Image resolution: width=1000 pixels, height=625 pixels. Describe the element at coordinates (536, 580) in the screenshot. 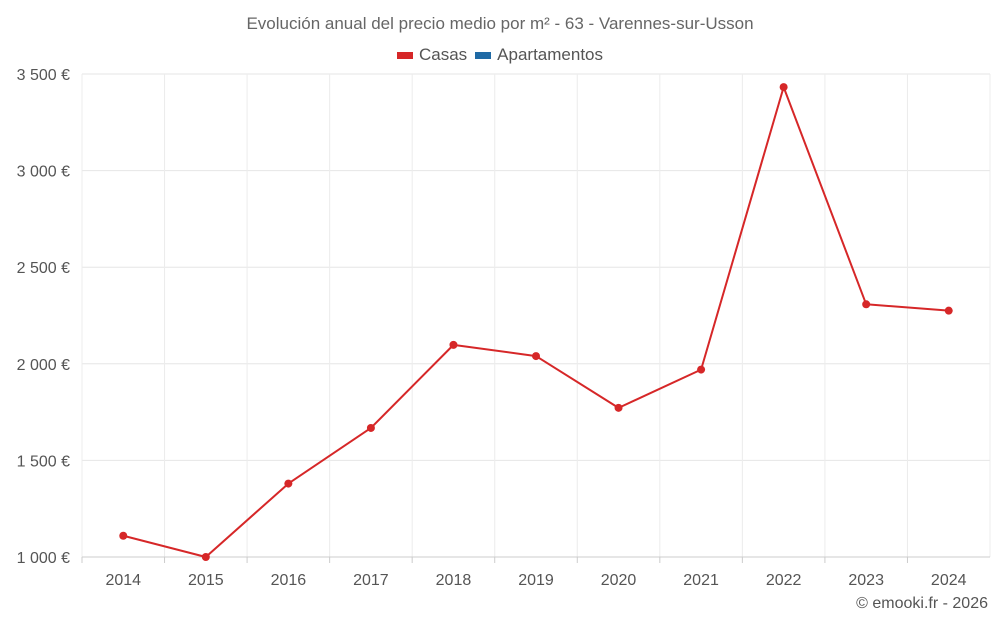

I see `x-tick-label: 2019` at that location.